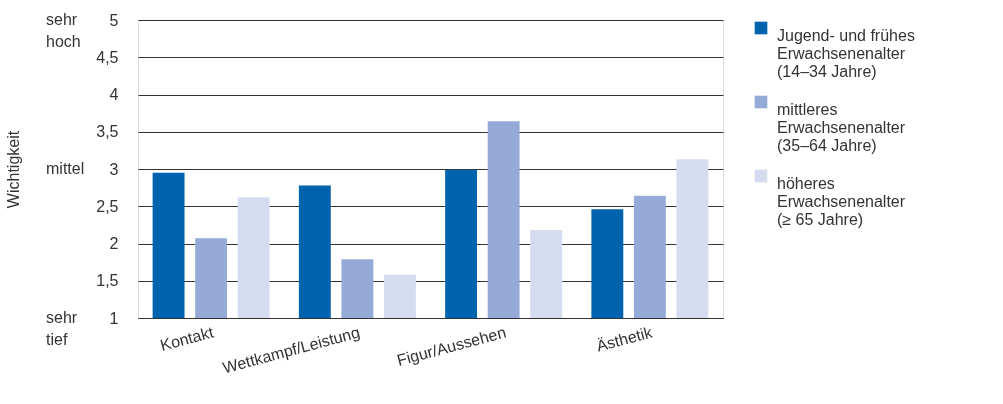 This screenshot has height=404, width=1003. What do you see at coordinates (114, 20) in the screenshot?
I see `y-tick-label: 5` at bounding box center [114, 20].